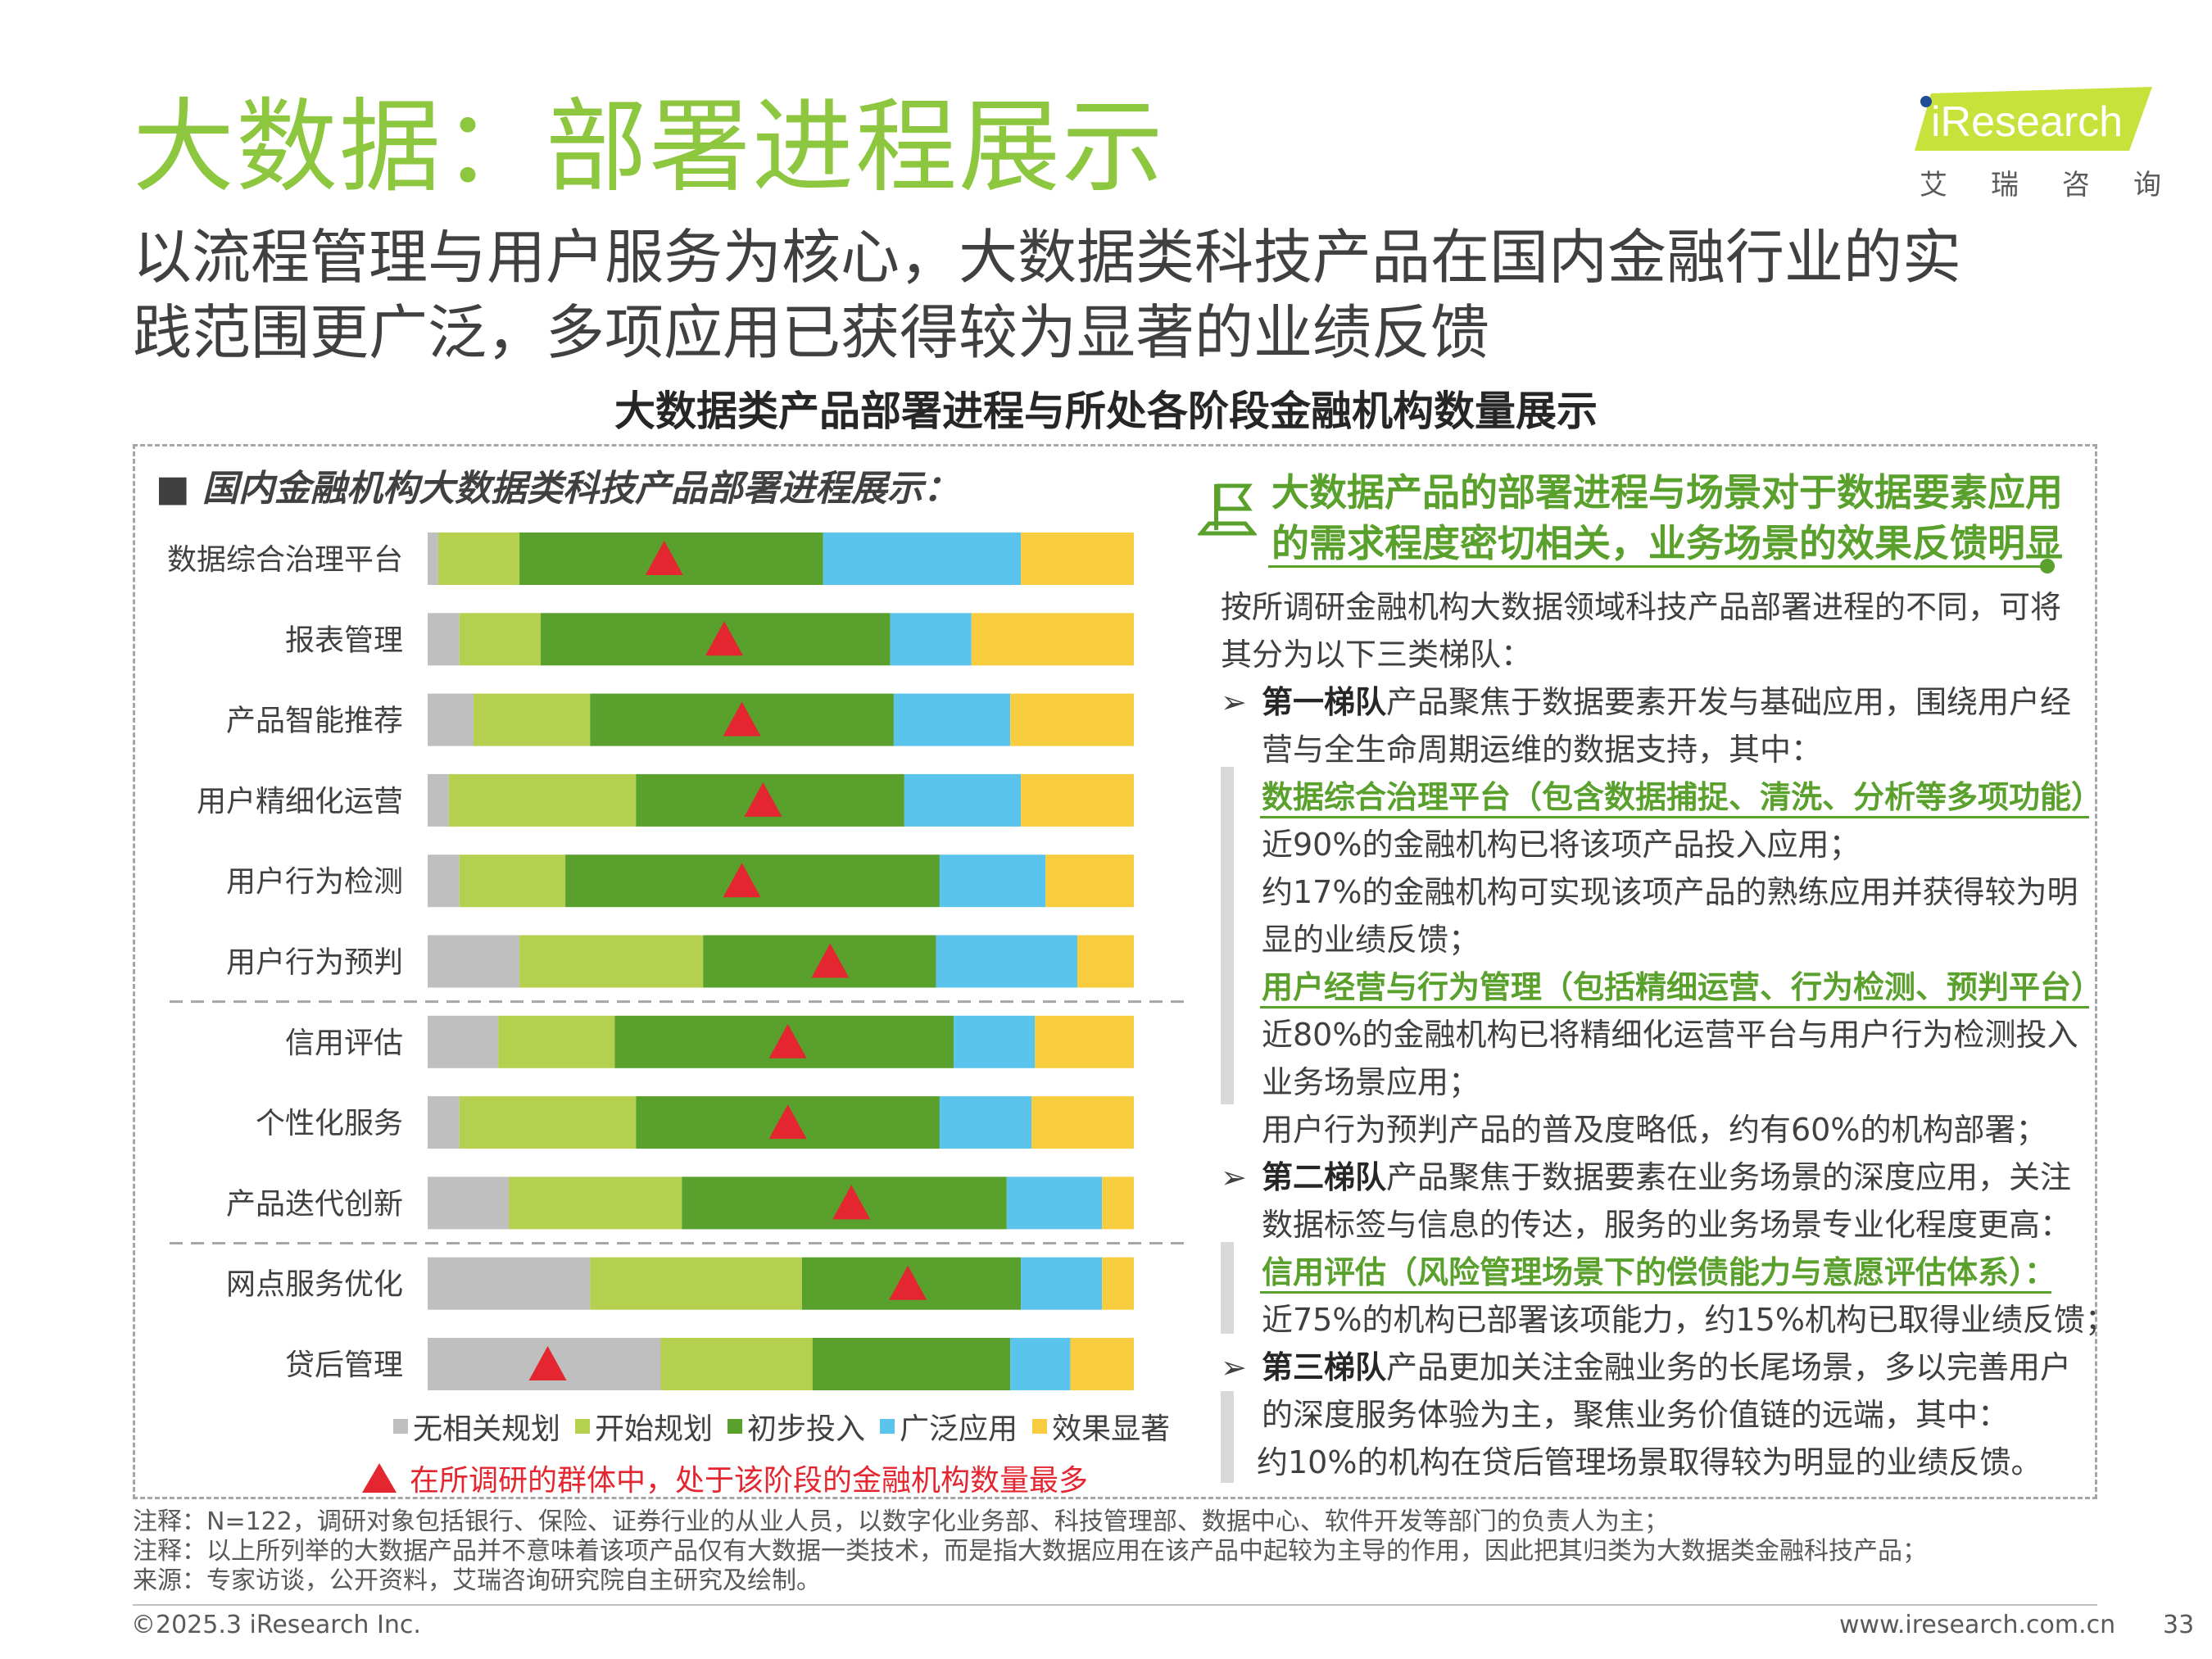  I want to click on red-triangle-icon, so click(379, 1478).